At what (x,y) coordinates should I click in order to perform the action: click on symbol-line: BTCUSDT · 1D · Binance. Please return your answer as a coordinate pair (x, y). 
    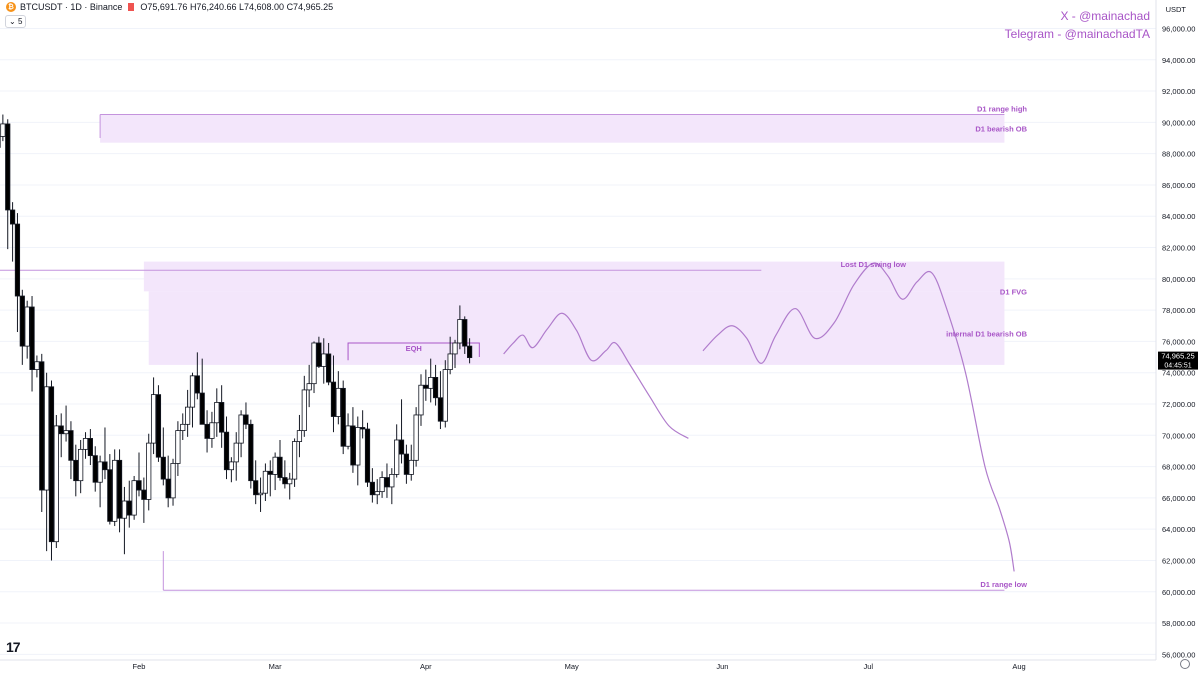
    Looking at the image, I should click on (71, 7).